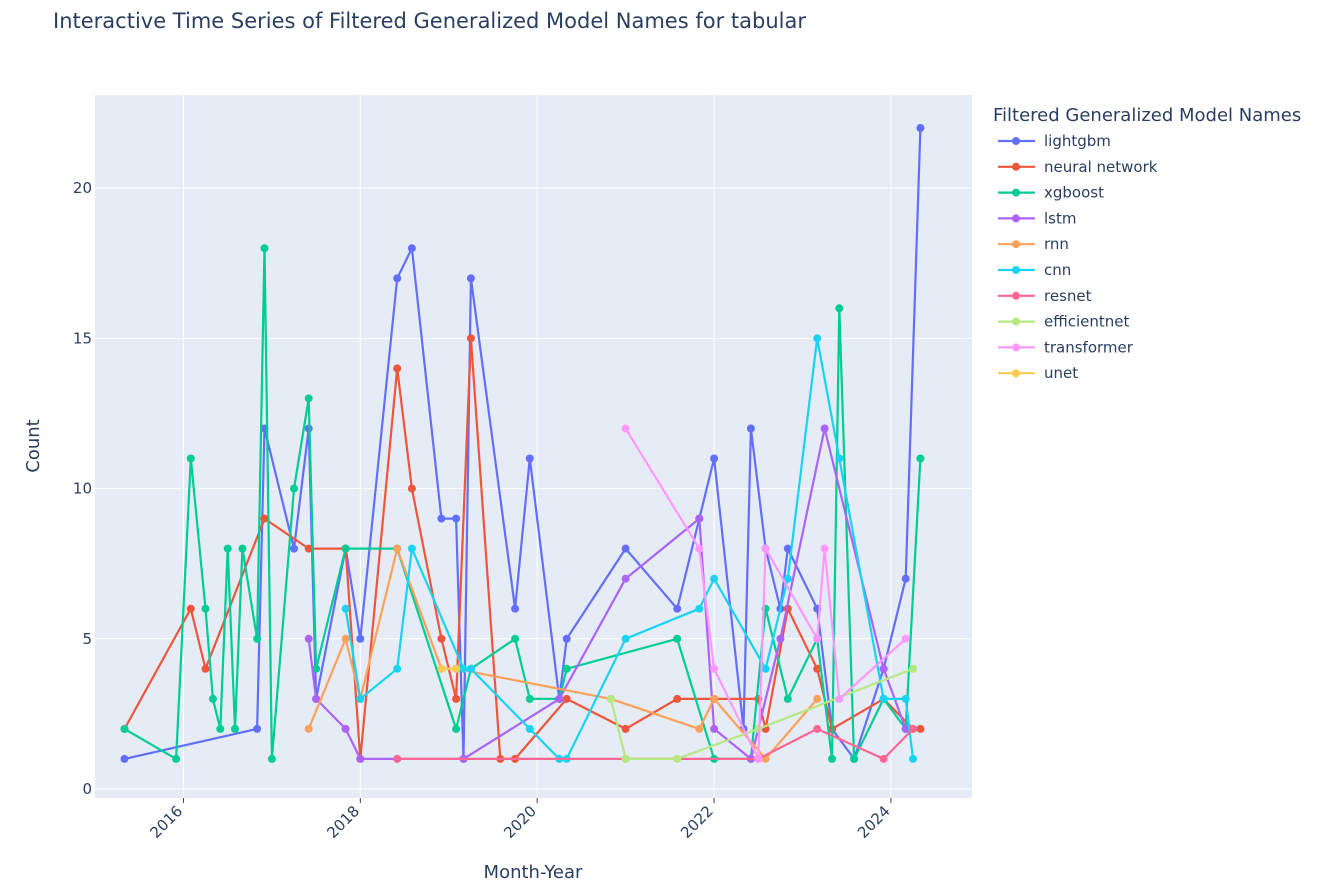  Describe the element at coordinates (1078, 167) in the screenshot. I see `legend-item-neural-network: neural network` at that location.